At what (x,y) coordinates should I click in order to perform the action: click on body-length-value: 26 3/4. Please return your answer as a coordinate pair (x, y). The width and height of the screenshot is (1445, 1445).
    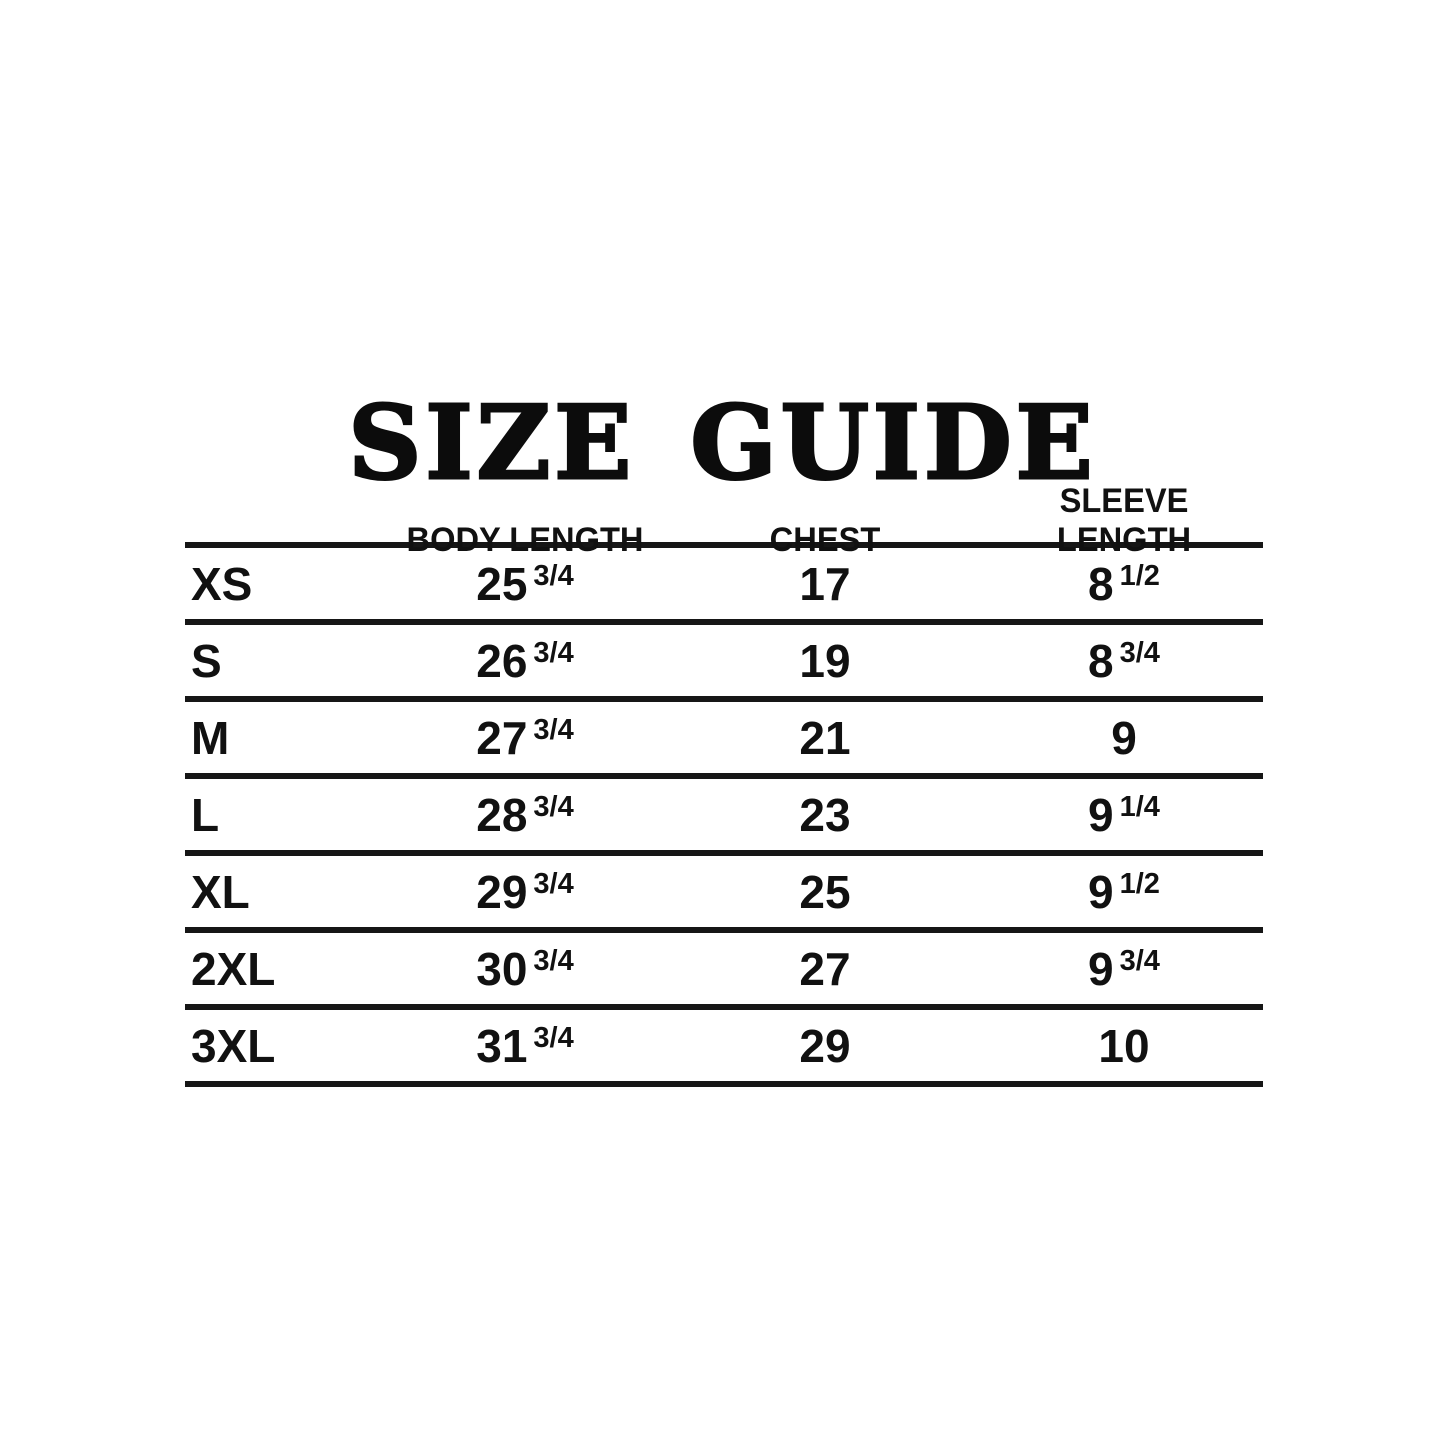
    Looking at the image, I should click on (525, 660).